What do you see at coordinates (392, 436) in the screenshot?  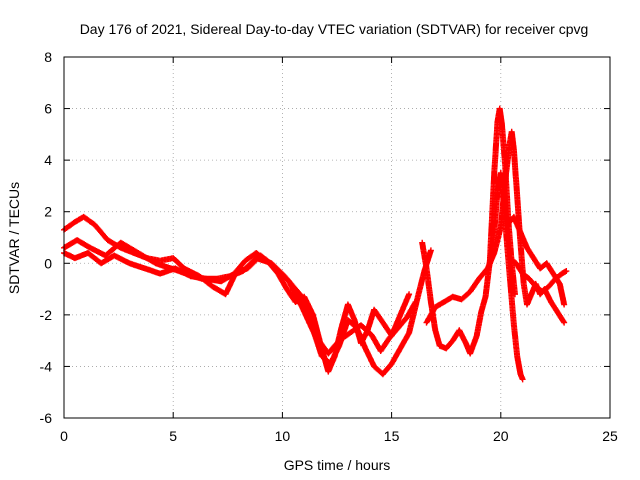 I see `x-tick-label: 15` at bounding box center [392, 436].